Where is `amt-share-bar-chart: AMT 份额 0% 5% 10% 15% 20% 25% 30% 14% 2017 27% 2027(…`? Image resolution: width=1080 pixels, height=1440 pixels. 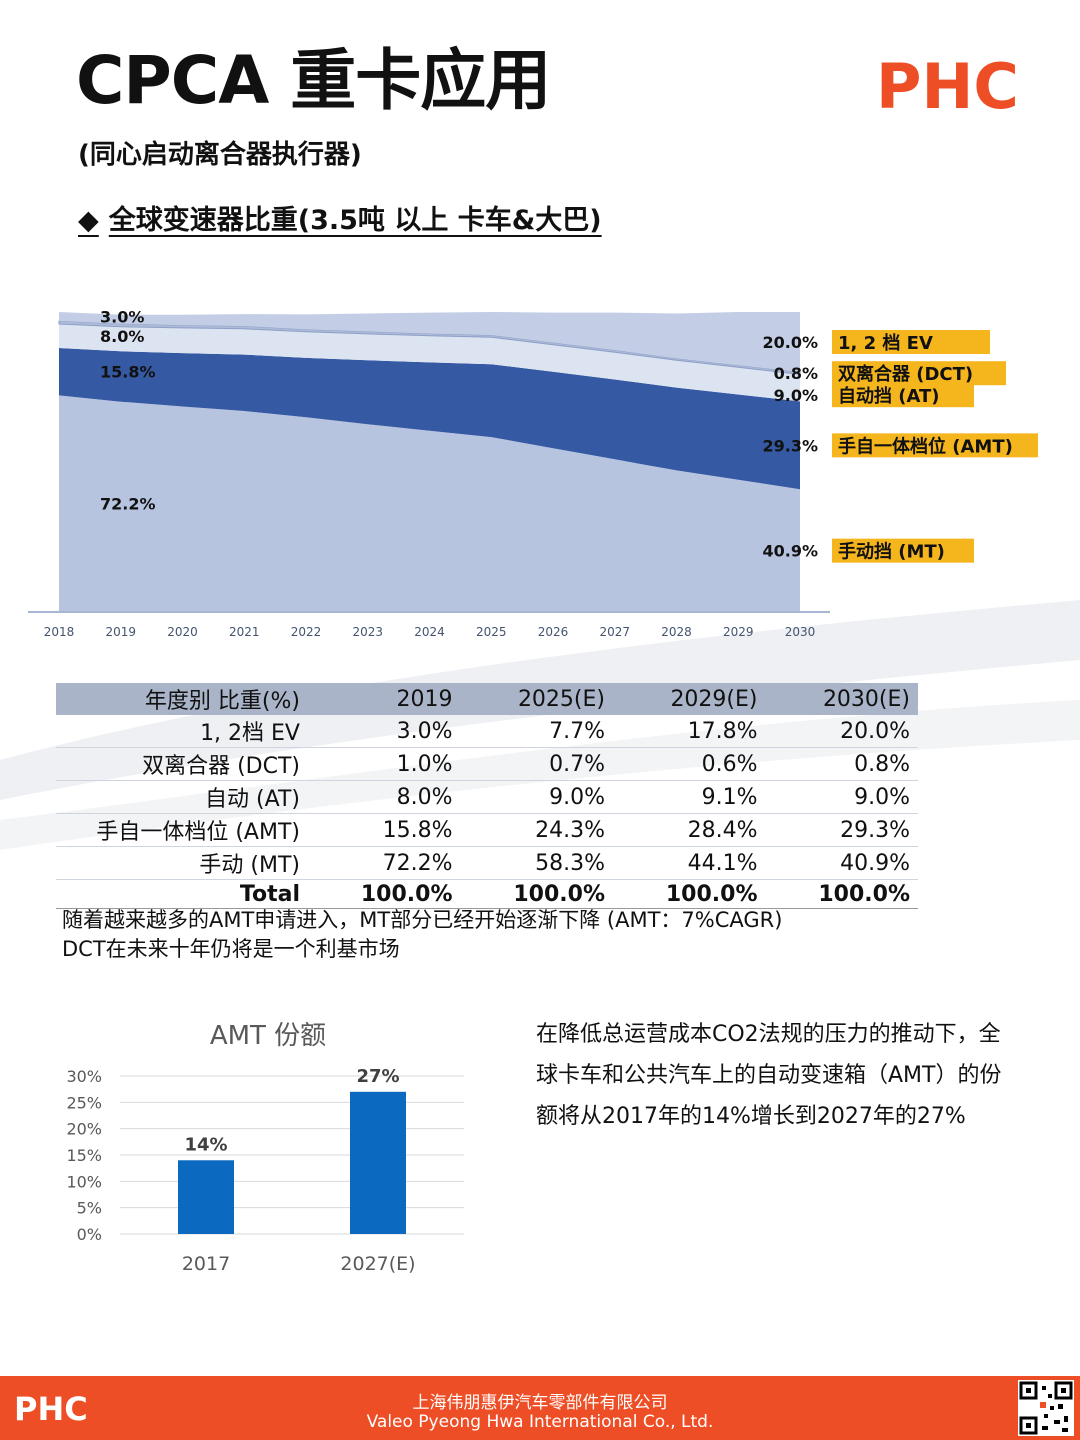 amt-share-bar-chart: AMT 份额 0% 5% 10% 15% 20% 25% 30% 14% 2017 27% 2027(… is located at coordinates (265, 1148).